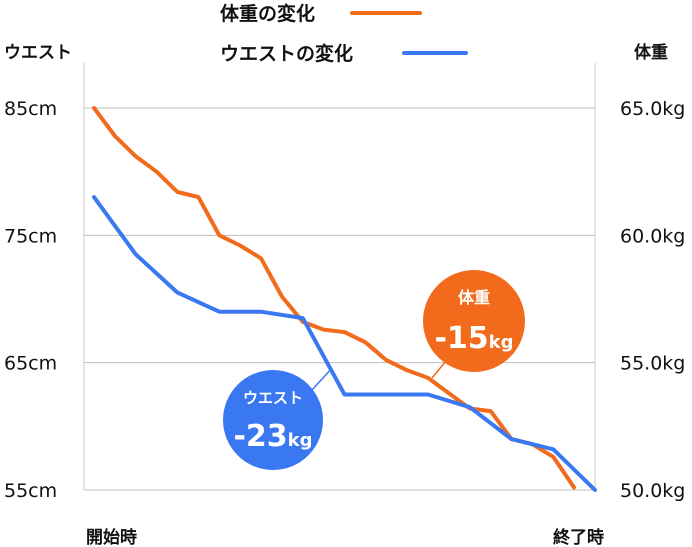  I want to click on left-tick-label: 85cm, so click(30, 109).